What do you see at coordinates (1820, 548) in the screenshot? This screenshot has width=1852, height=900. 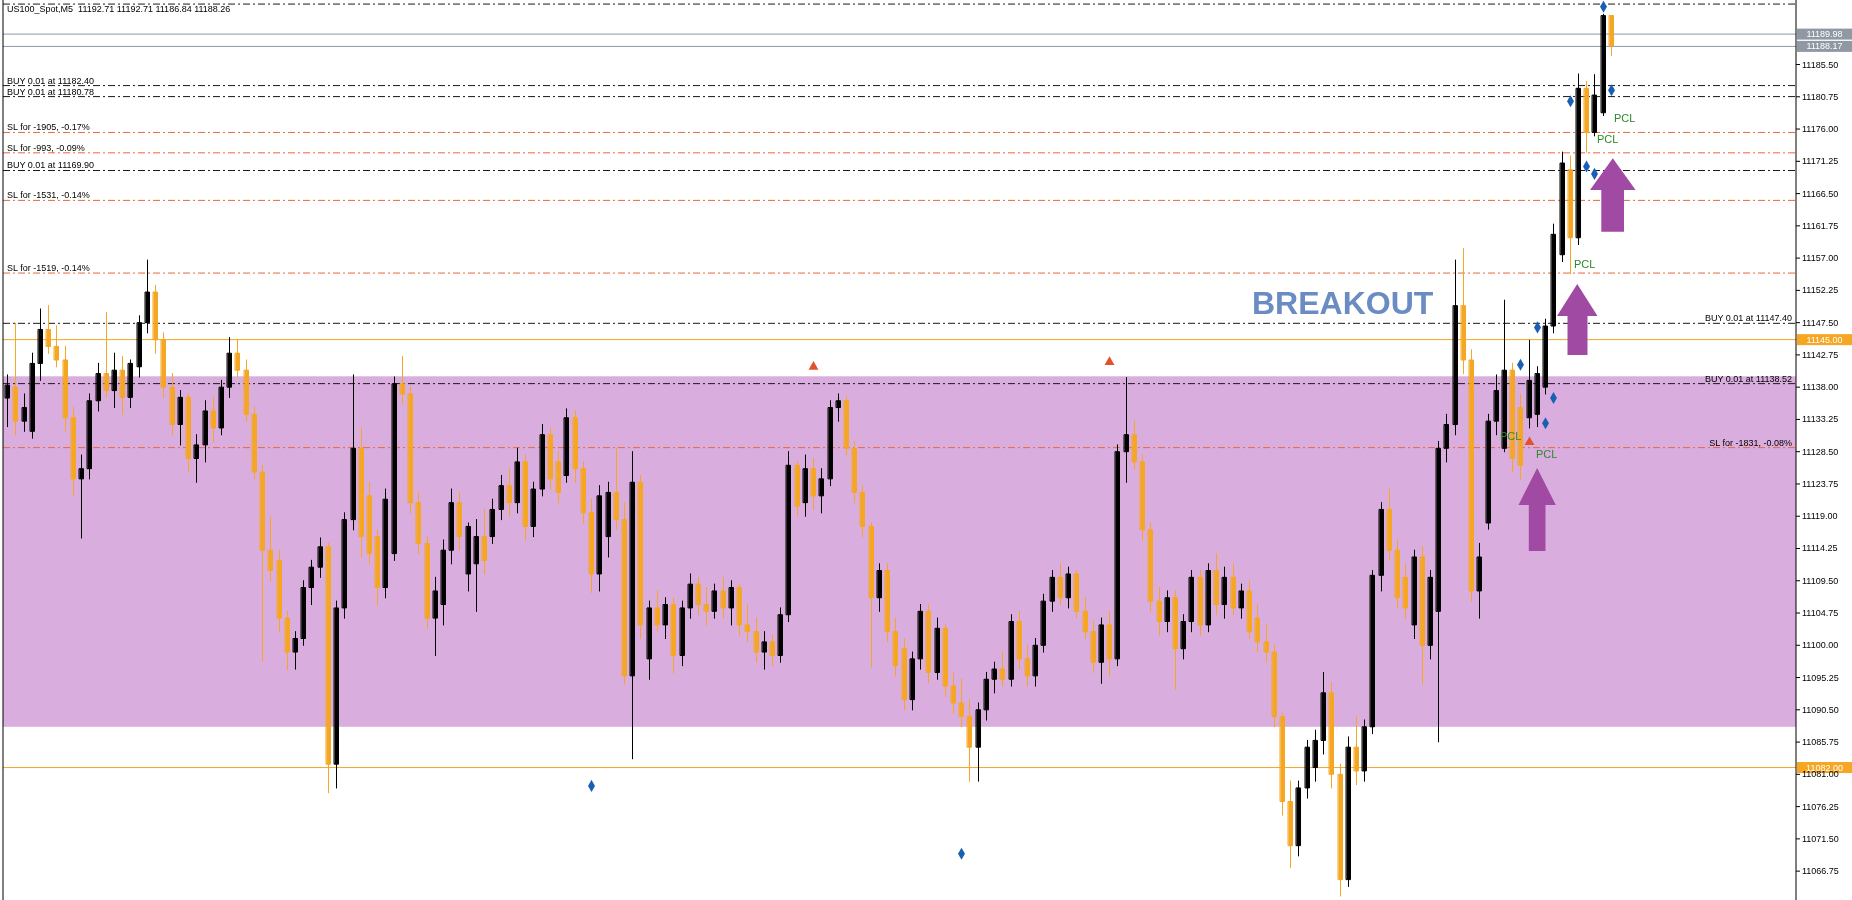 I see `y-tick-label: 11114.25` at bounding box center [1820, 548].